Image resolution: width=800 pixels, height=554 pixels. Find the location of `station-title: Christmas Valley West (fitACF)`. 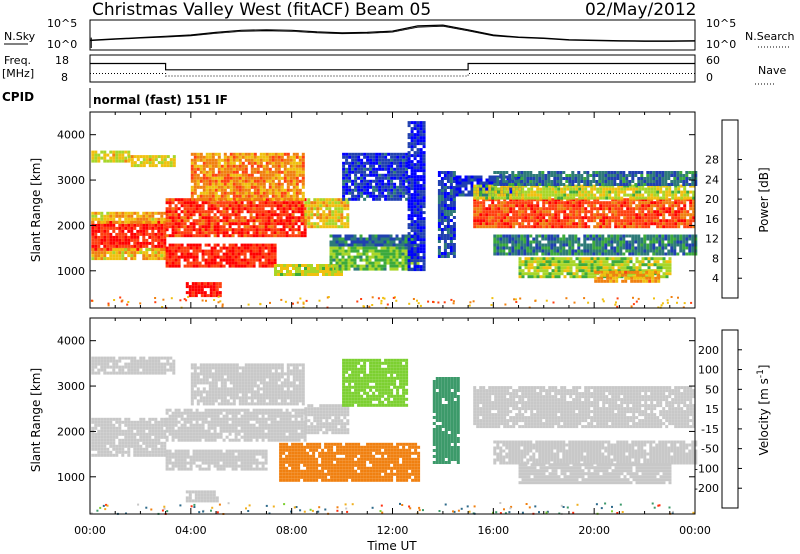

station-title: Christmas Valley West (fitACF) is located at coordinates (221, 10).